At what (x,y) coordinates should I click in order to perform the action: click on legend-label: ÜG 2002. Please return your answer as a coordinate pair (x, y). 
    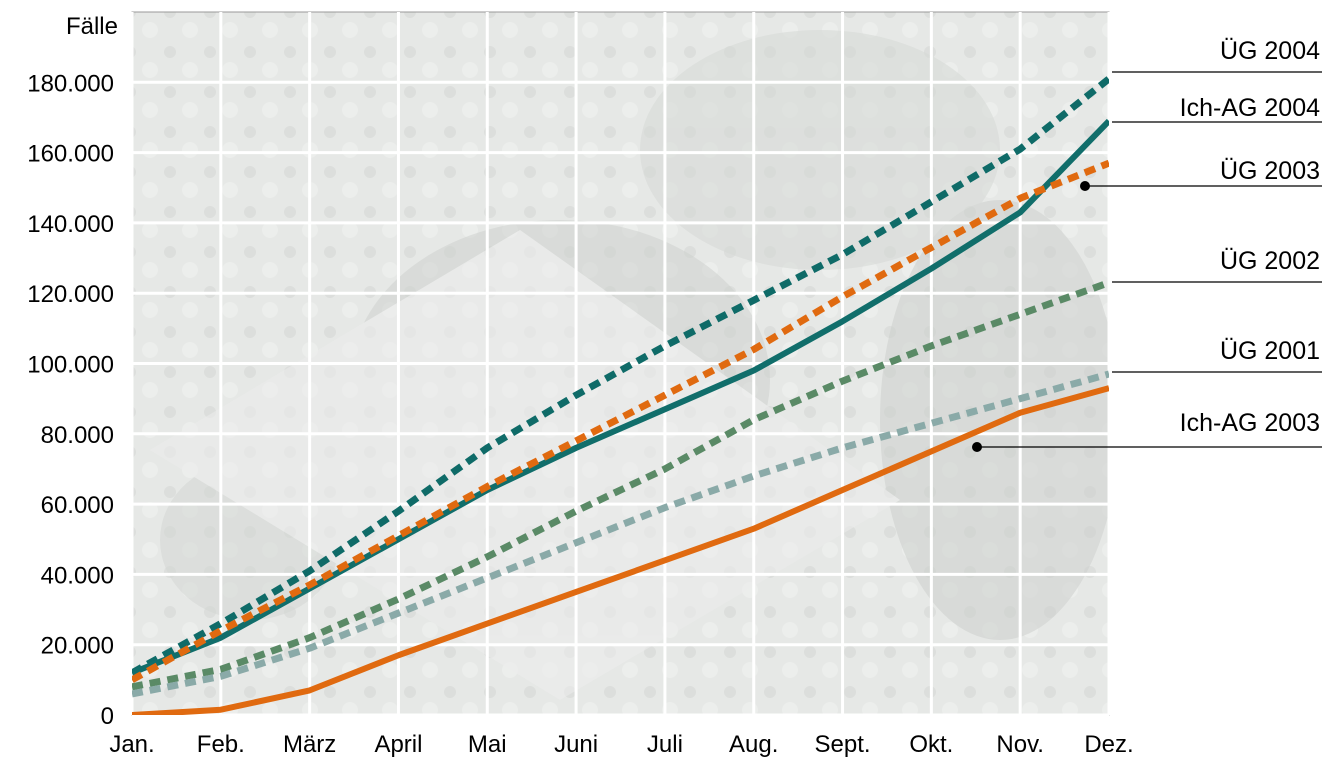
    Looking at the image, I should click on (1270, 261).